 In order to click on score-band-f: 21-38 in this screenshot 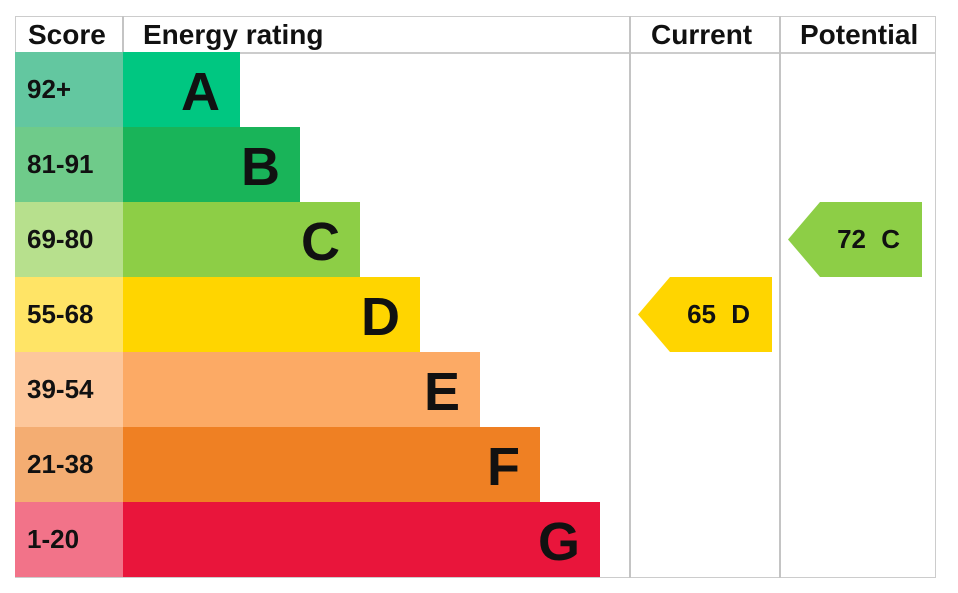, I will do `click(69, 464)`.